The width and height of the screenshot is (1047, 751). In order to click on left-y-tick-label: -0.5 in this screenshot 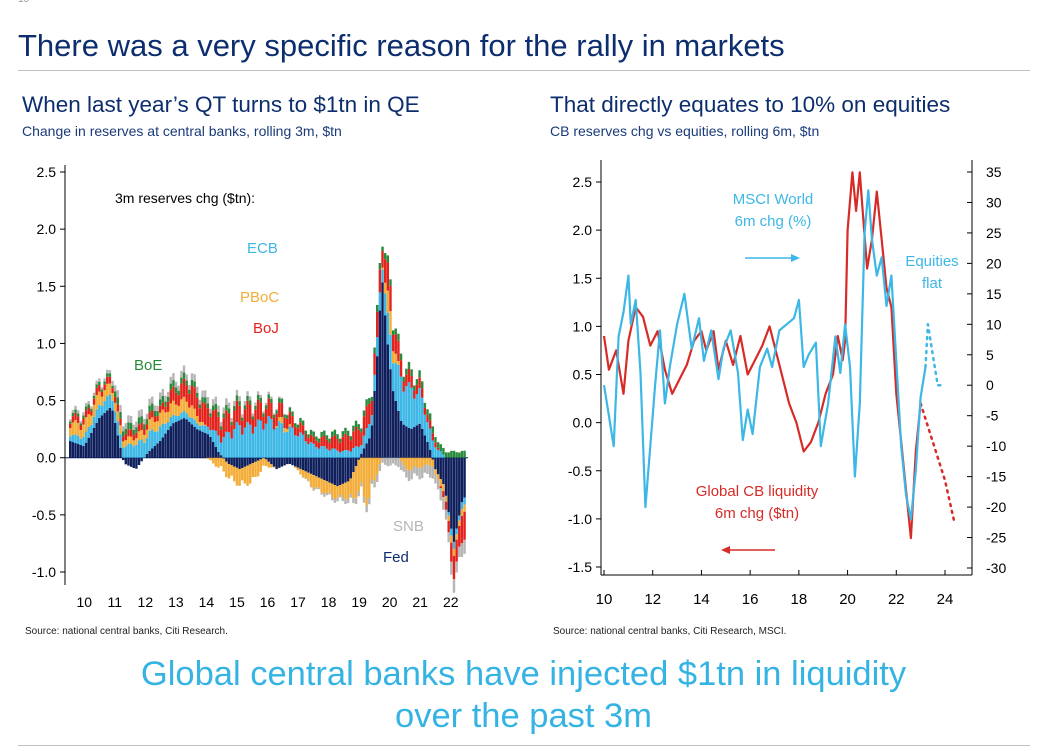, I will do `click(44, 515)`.